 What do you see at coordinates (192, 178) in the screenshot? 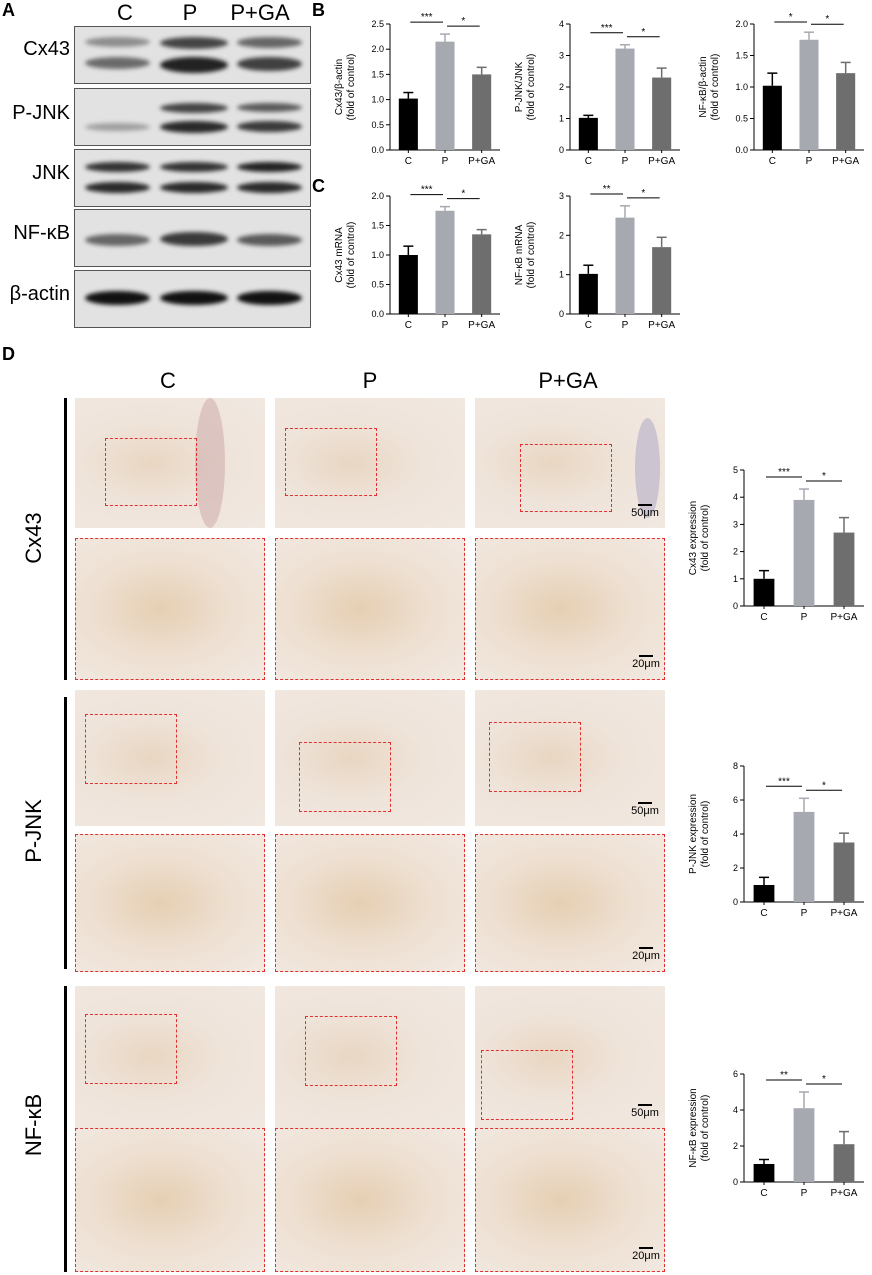
I see `blot-strip-jnk` at bounding box center [192, 178].